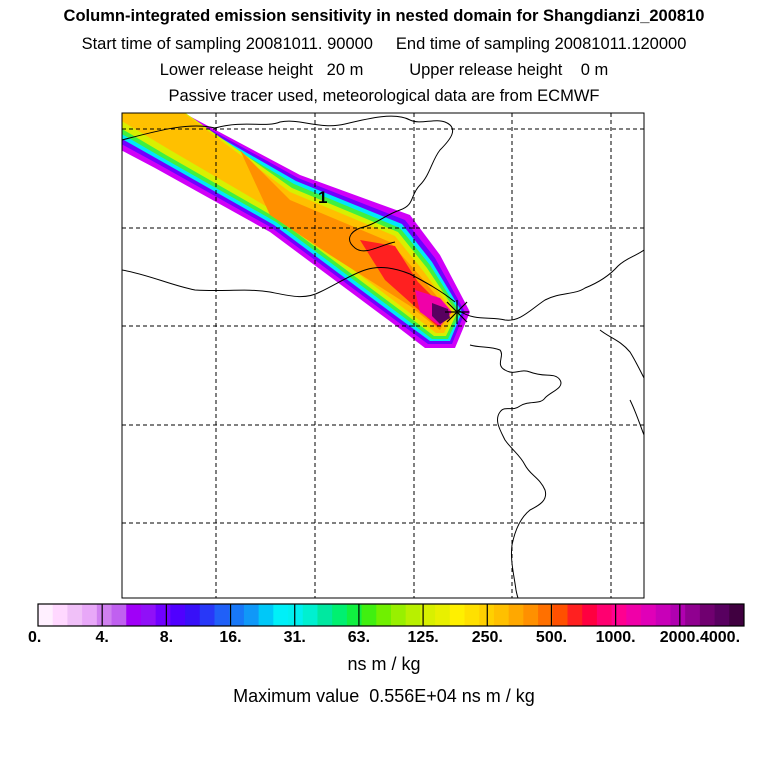 Image resolution: width=768 pixels, height=768 pixels. What do you see at coordinates (230, 637) in the screenshot?
I see `colorbar-tick-label: 16.` at bounding box center [230, 637].